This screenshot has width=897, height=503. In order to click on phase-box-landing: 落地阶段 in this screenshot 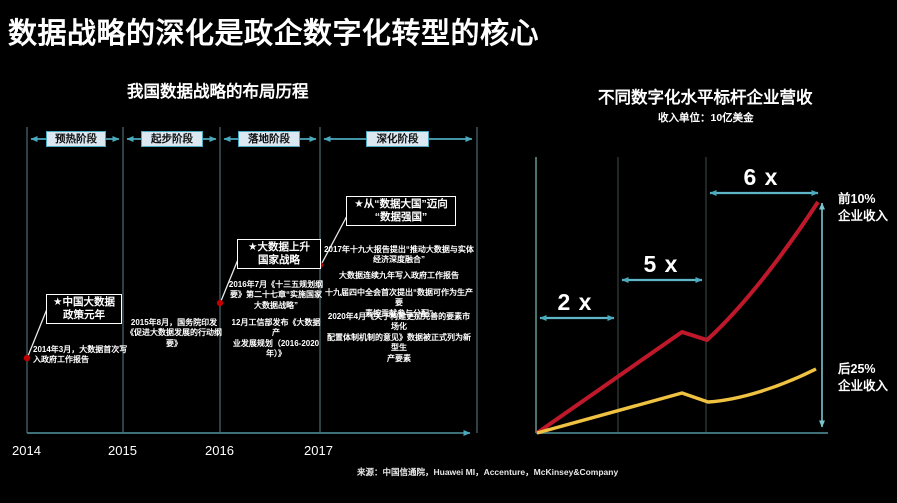, I will do `click(269, 139)`.